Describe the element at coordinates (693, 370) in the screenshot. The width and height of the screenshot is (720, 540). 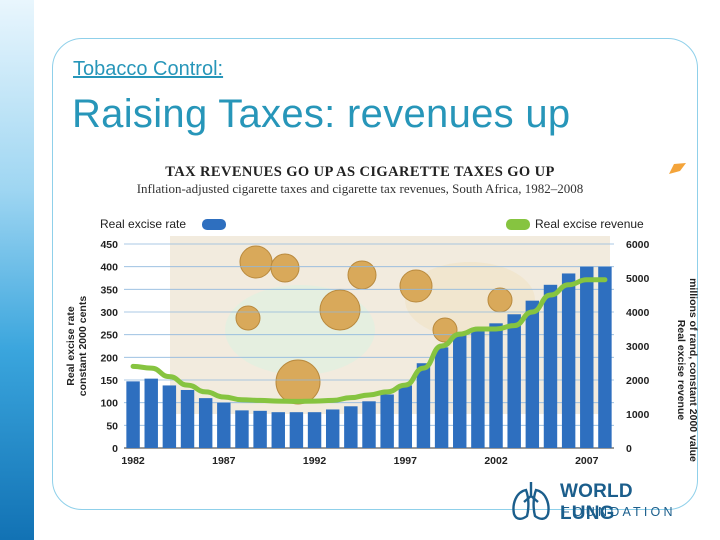
I see `y-right-axis-label: millions of rand, constant 2000 value` at that location.